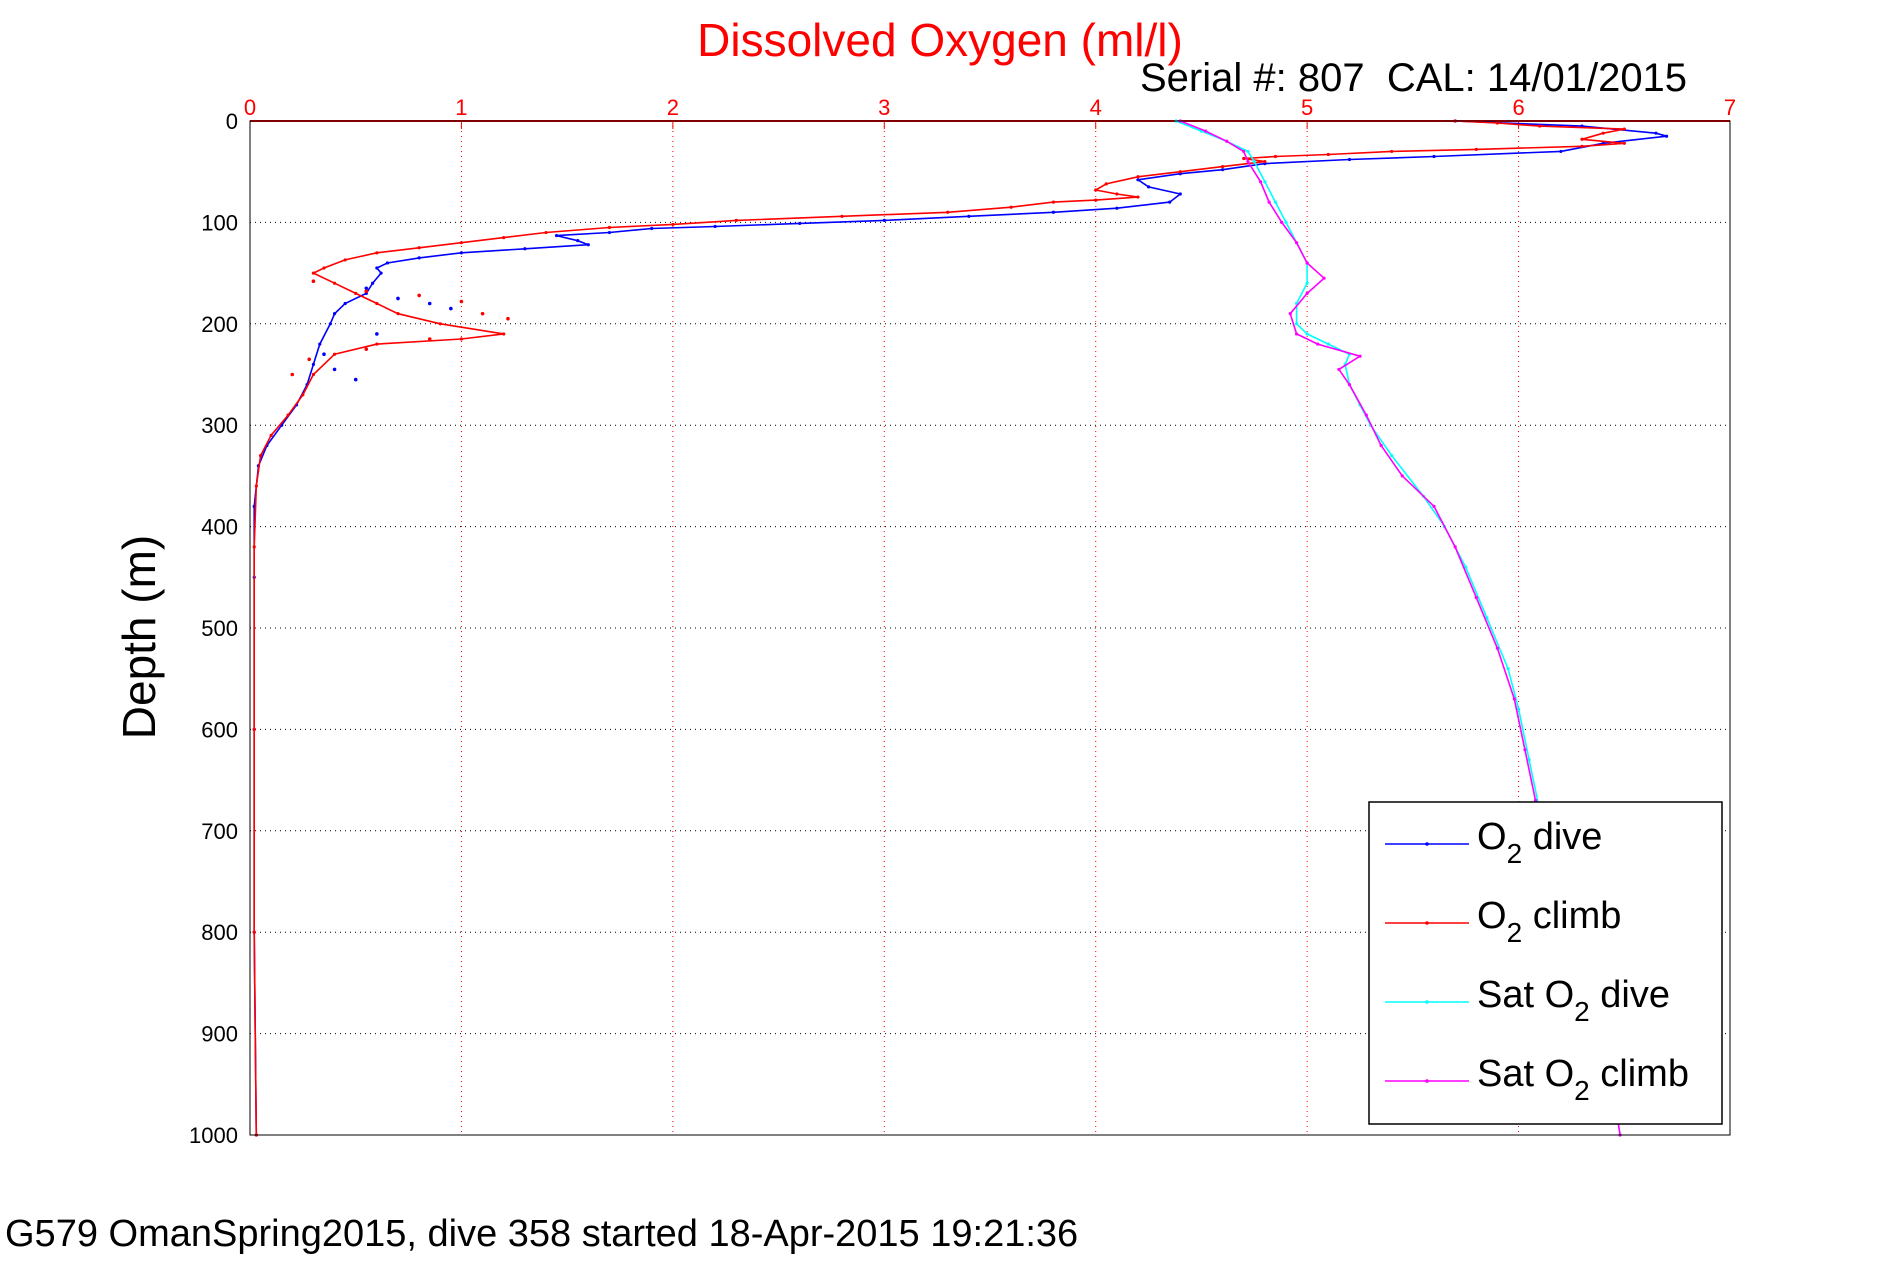  What do you see at coordinates (219, 324) in the screenshot?
I see `y-tick-label: 200` at bounding box center [219, 324].